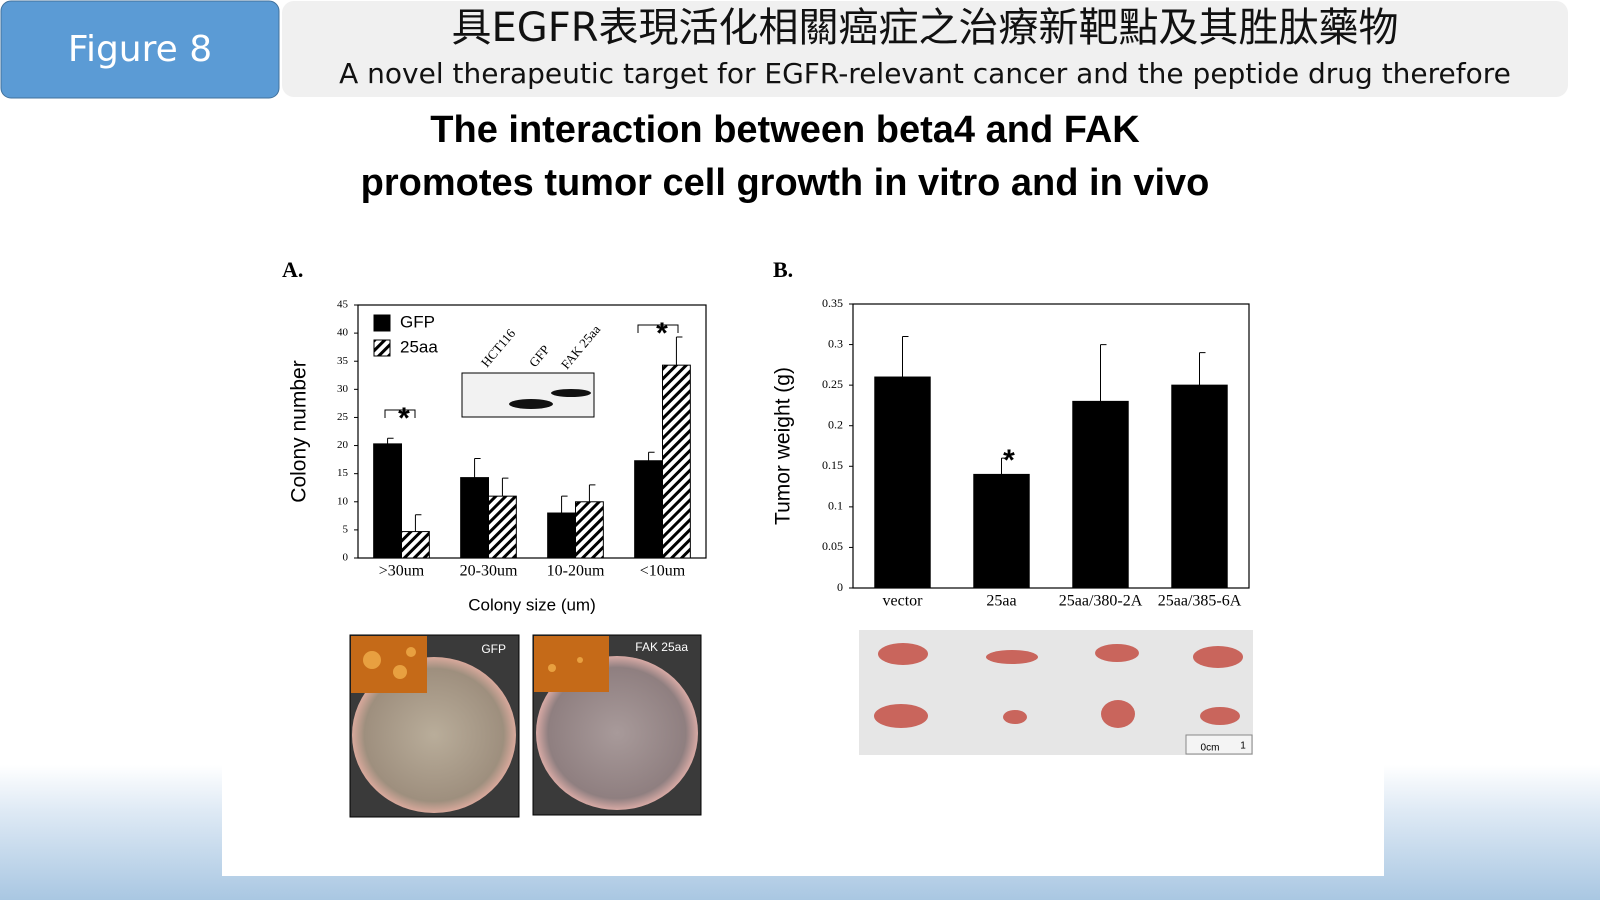 This screenshot has height=900, width=1600. Describe the element at coordinates (924, 28) in the screenshot. I see `title-zh: 具EGFR表現活化相關癌症之治療新靶點及其胜肽藥物` at that location.